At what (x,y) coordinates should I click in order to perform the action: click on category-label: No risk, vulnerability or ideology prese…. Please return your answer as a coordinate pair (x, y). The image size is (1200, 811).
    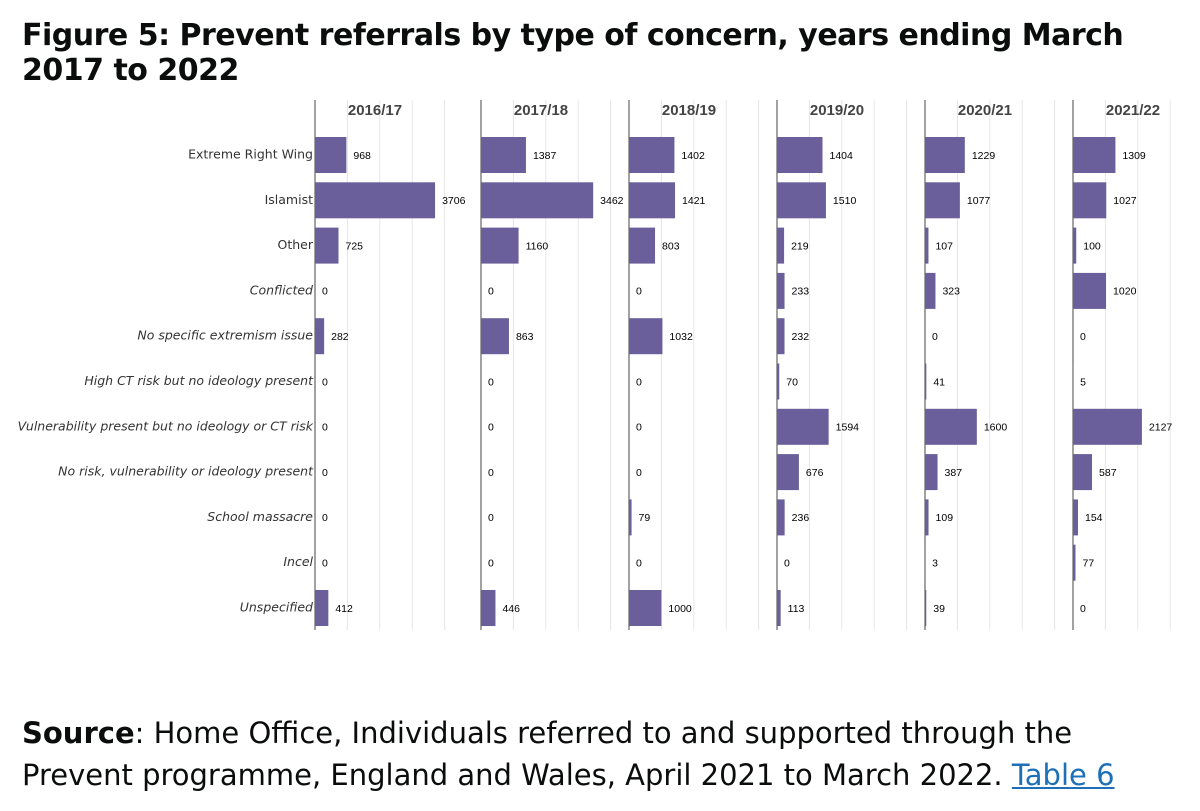
    Looking at the image, I should click on (186, 471).